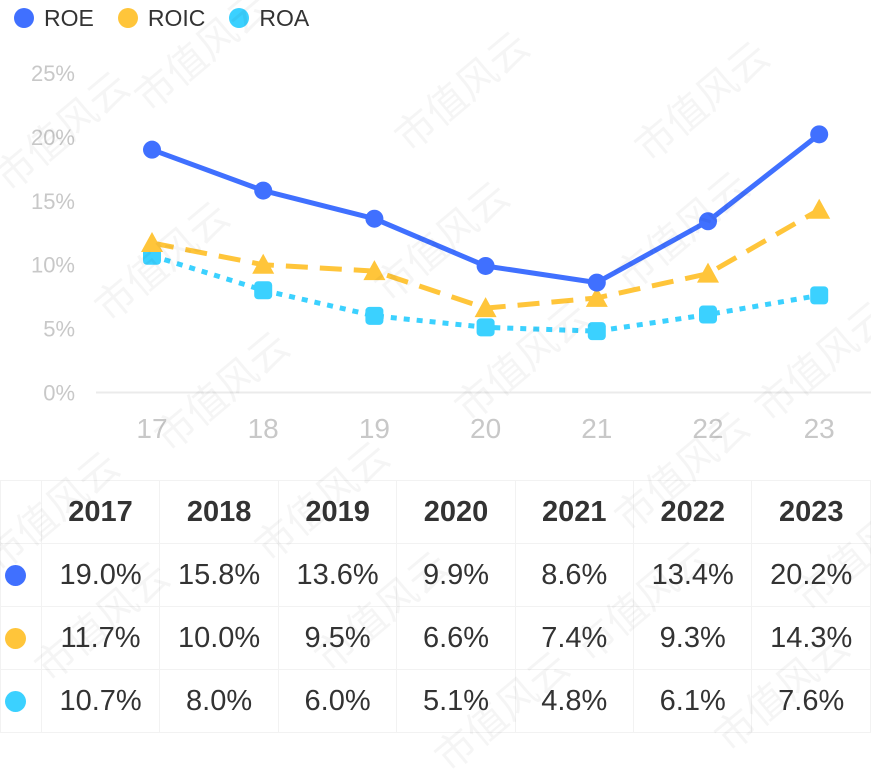  I want to click on table-row-roa: 10.7% 8.0% 6.0% 5.1% 4.8% 6.1% 7.6%, so click(435, 701).